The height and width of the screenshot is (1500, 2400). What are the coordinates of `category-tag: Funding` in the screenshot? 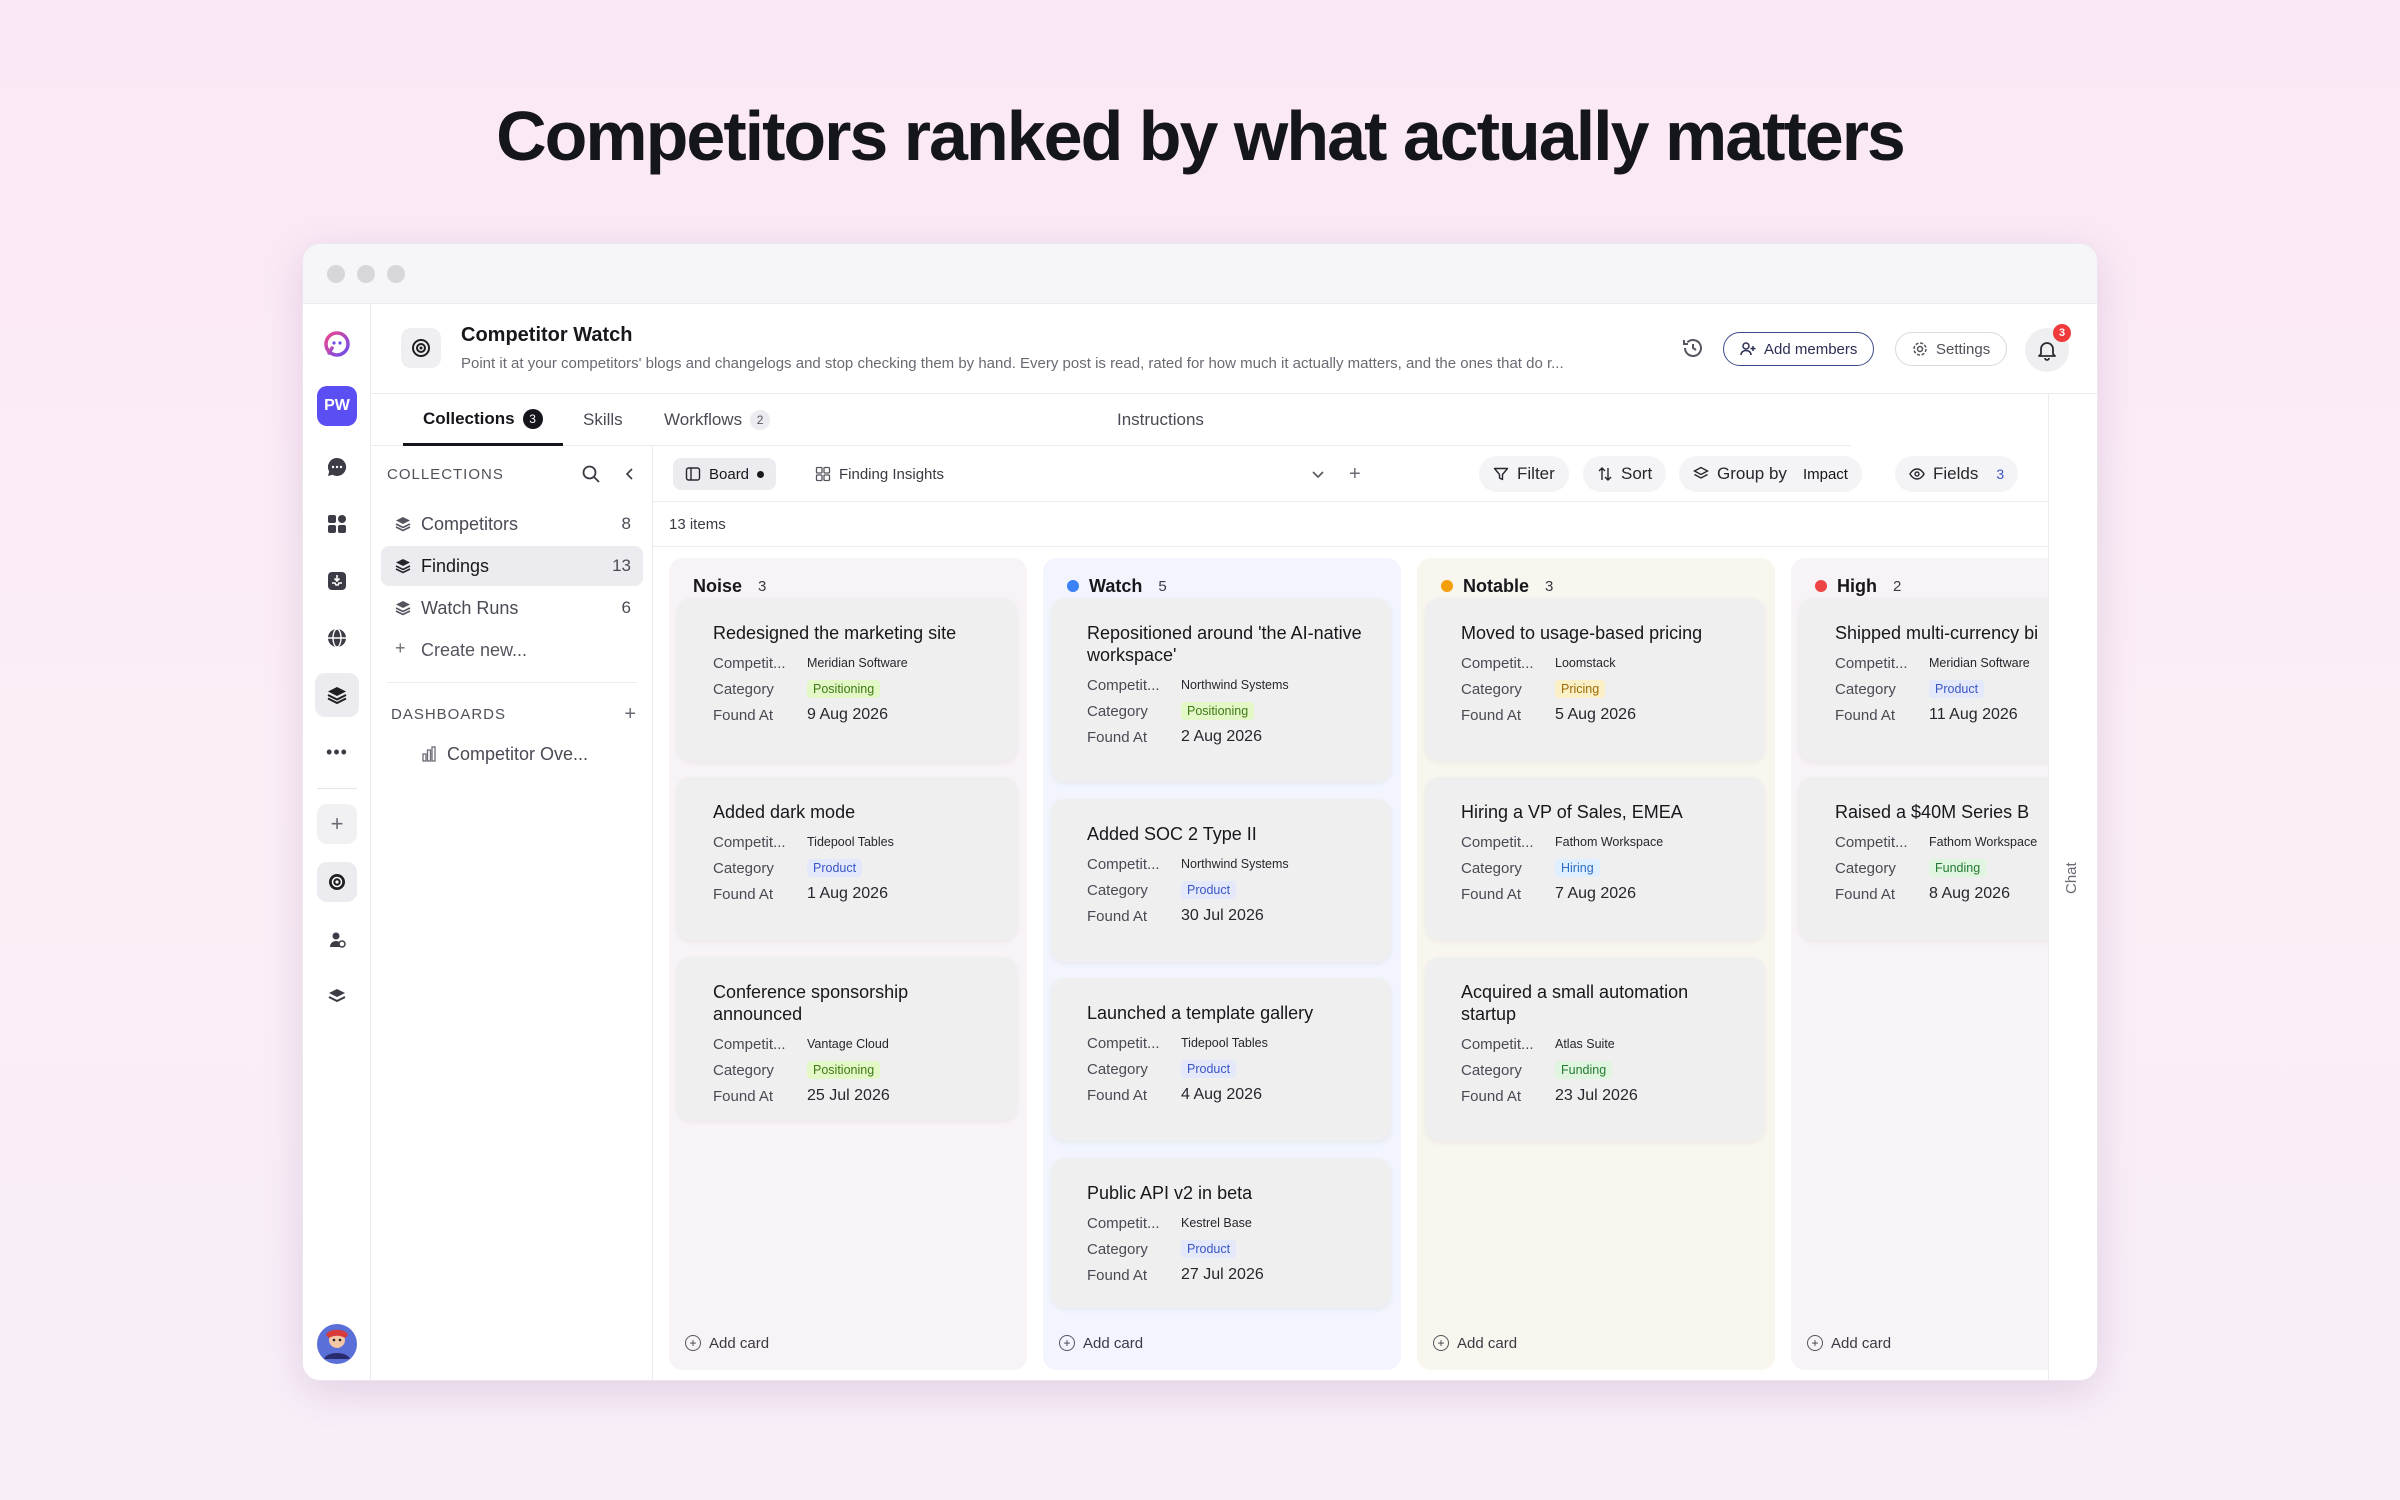 It's located at (1584, 1070).